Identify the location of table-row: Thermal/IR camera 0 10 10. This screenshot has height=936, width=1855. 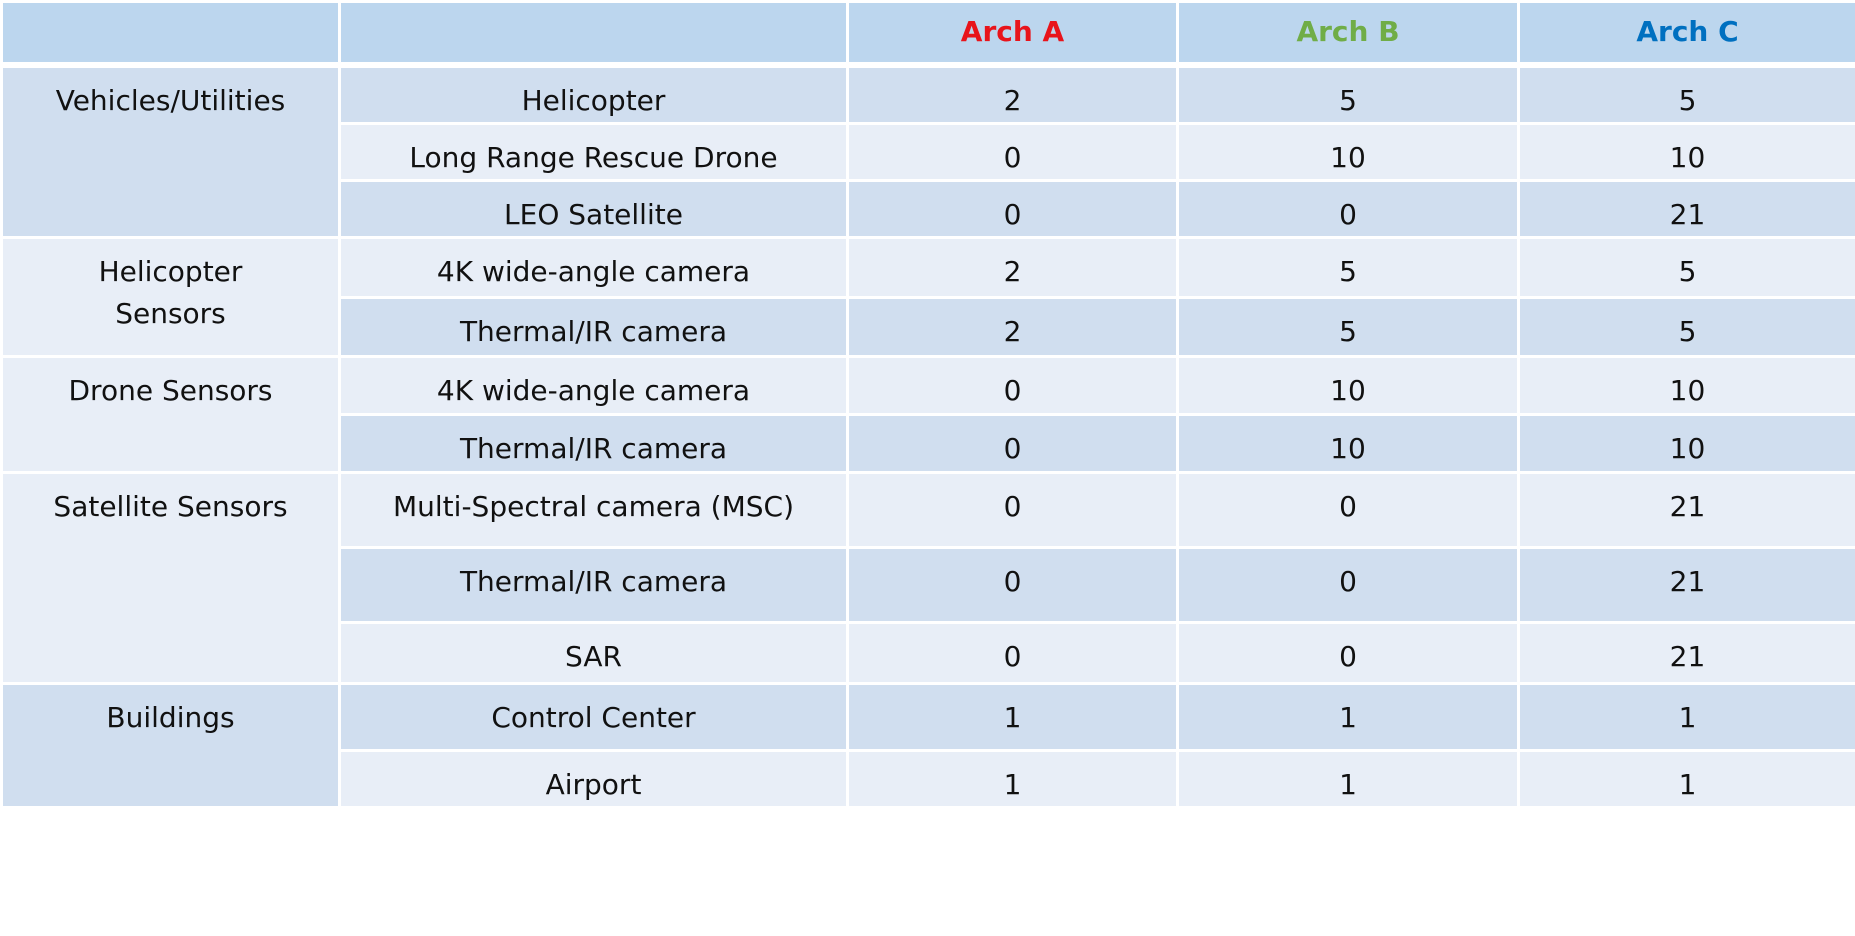
(928, 443).